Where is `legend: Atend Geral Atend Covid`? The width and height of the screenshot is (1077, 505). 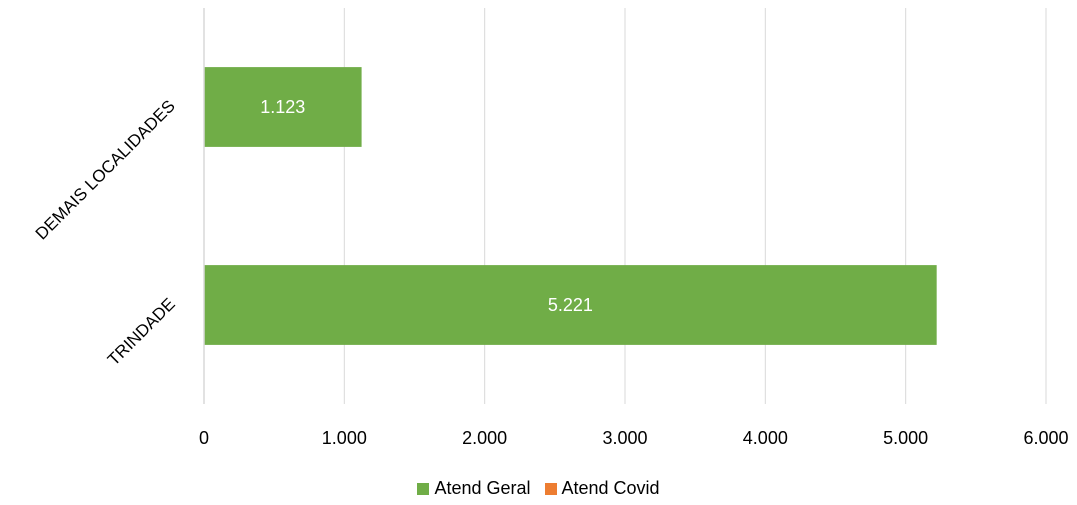 legend: Atend Geral Atend Covid is located at coordinates (538, 488).